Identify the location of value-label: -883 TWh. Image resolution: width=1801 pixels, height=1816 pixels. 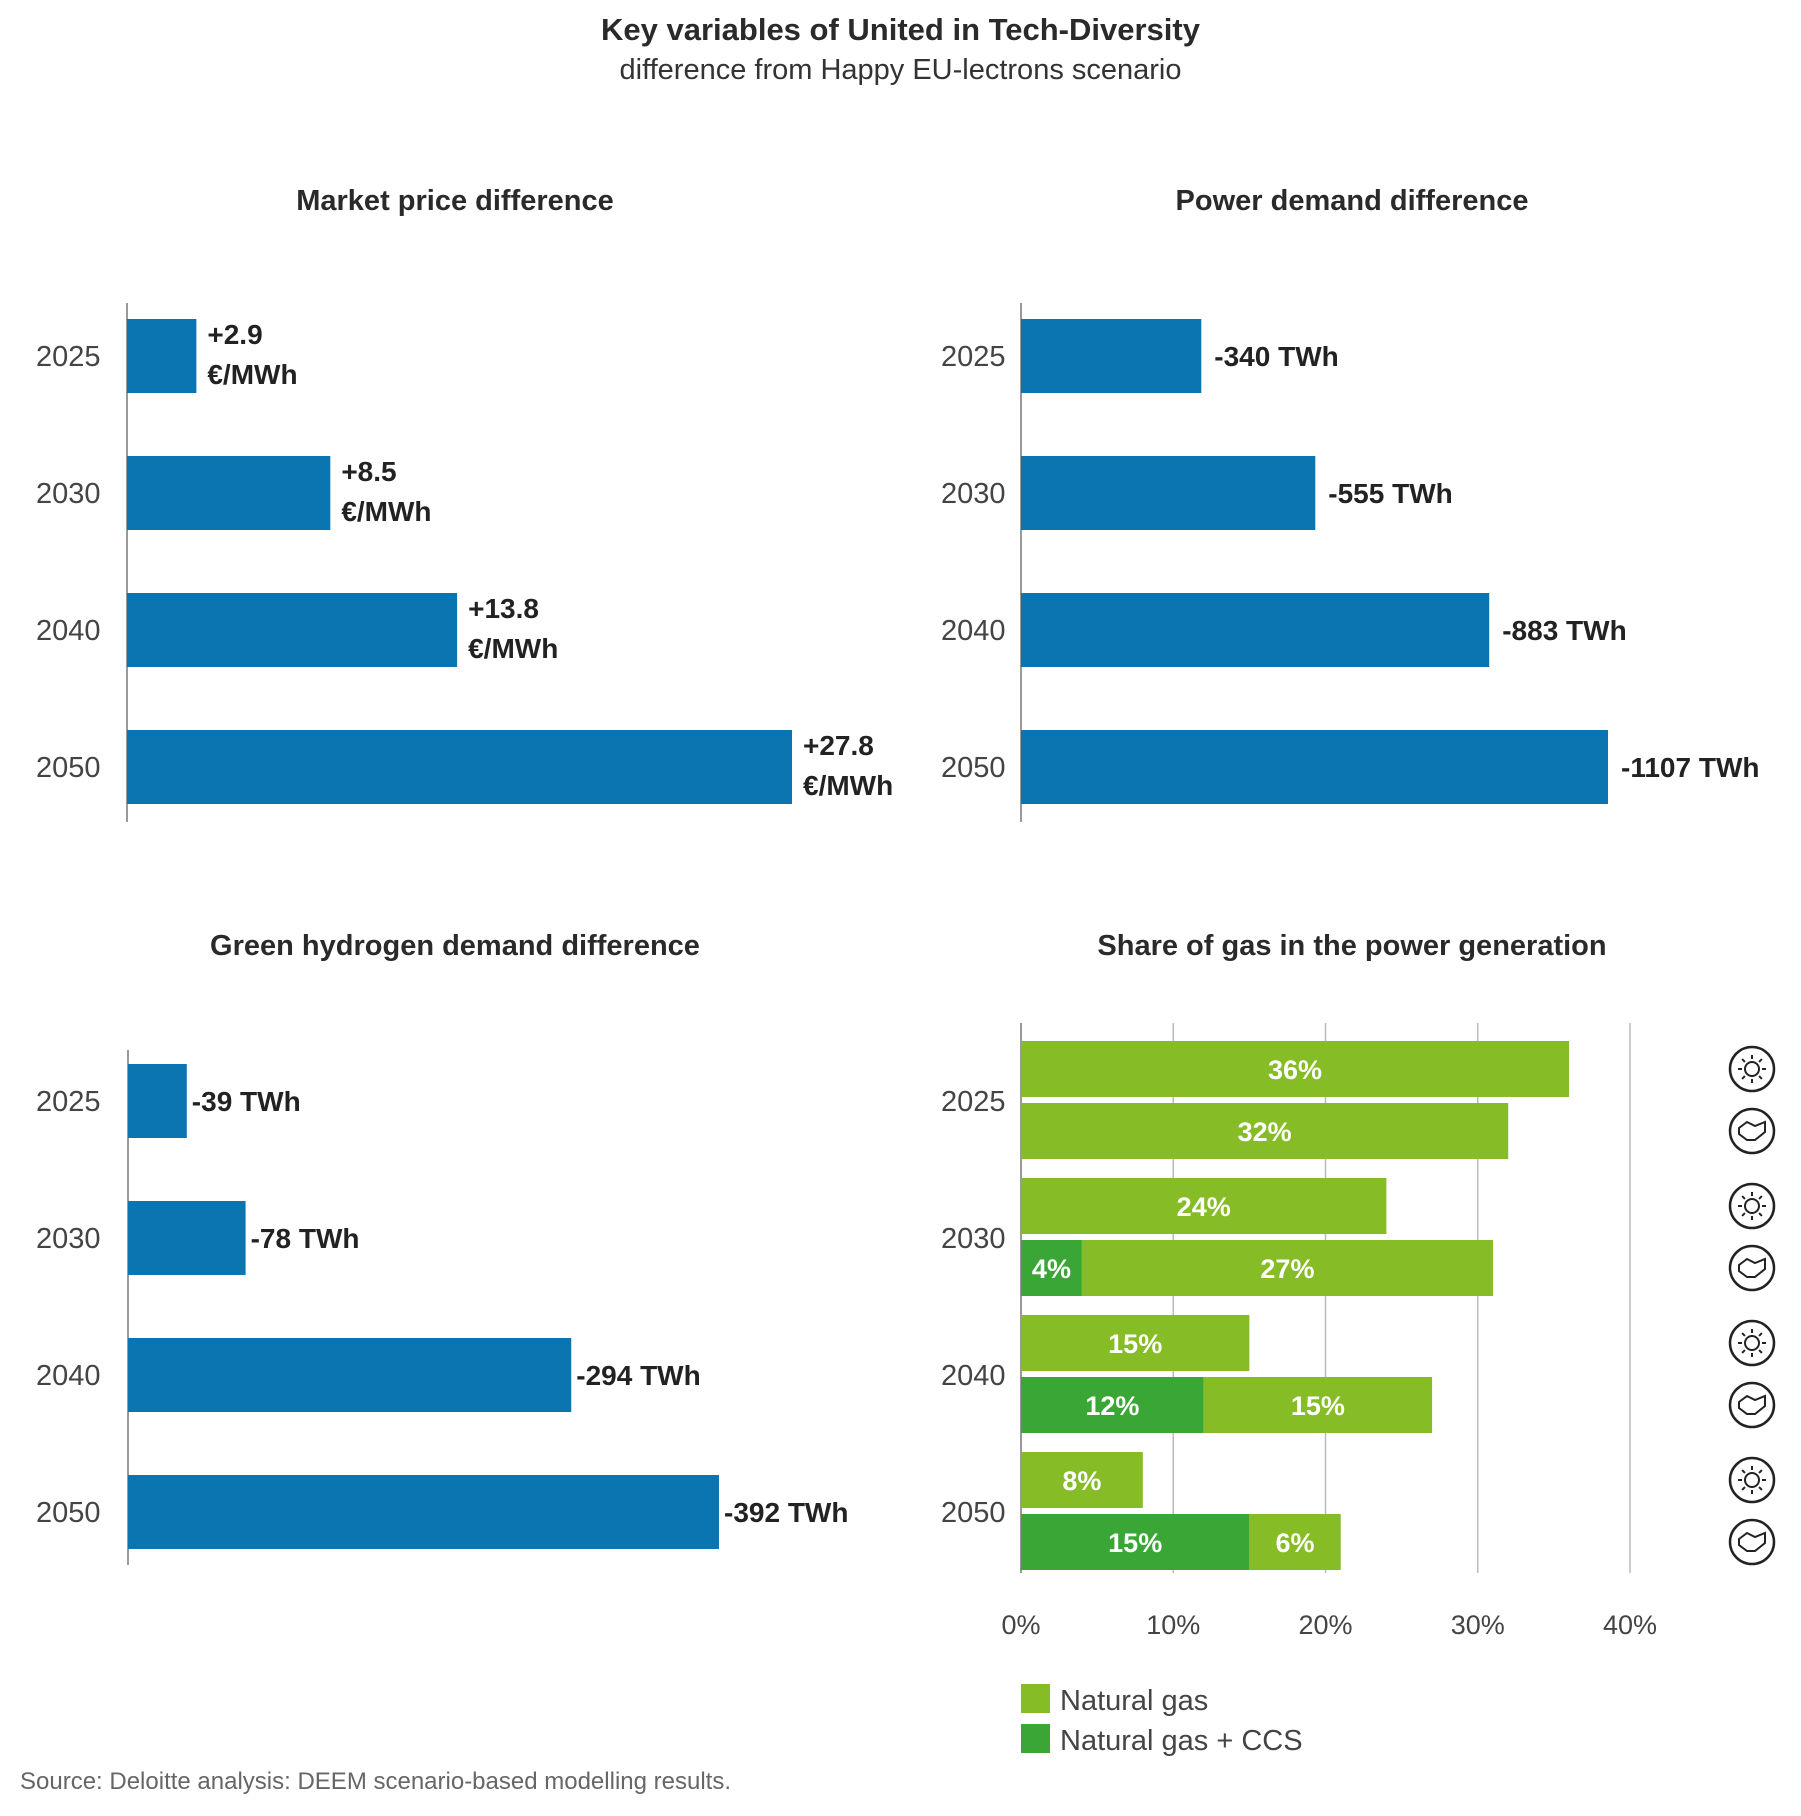
(1564, 630).